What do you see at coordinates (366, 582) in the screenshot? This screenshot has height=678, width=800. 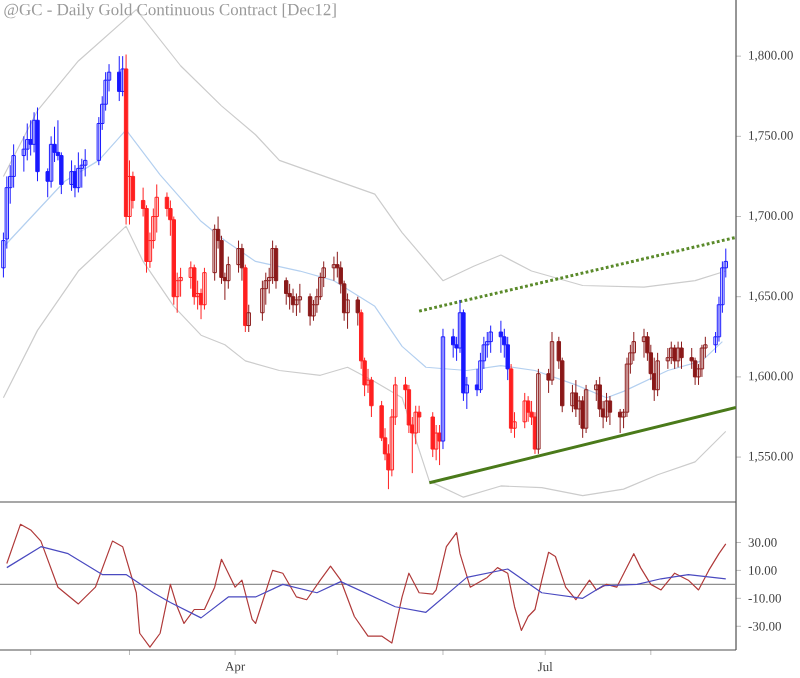 I see `line-series` at bounding box center [366, 582].